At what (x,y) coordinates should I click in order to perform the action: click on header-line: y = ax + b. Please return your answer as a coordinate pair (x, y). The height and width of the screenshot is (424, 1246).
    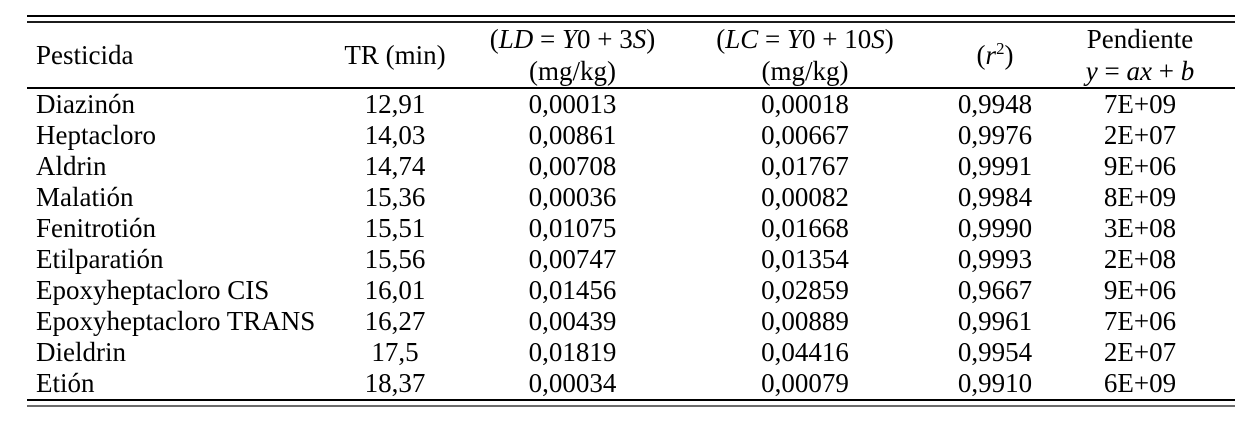
    Looking at the image, I should click on (1140, 71).